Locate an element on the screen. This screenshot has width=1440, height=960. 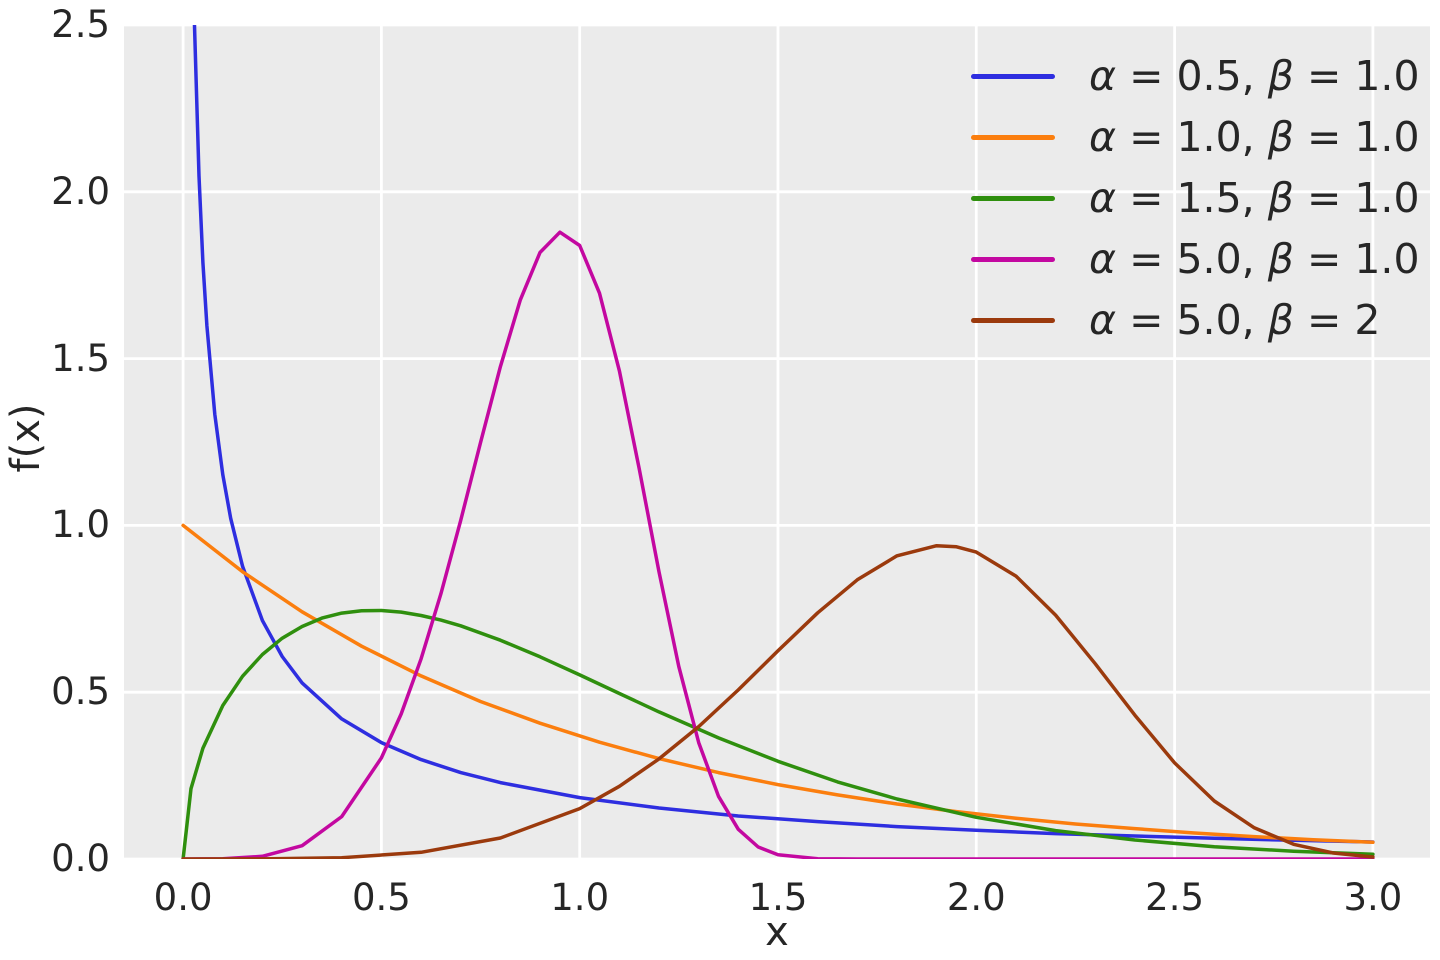
legend-item: α = 1.5, β = 1.0 is located at coordinates (1195, 198).